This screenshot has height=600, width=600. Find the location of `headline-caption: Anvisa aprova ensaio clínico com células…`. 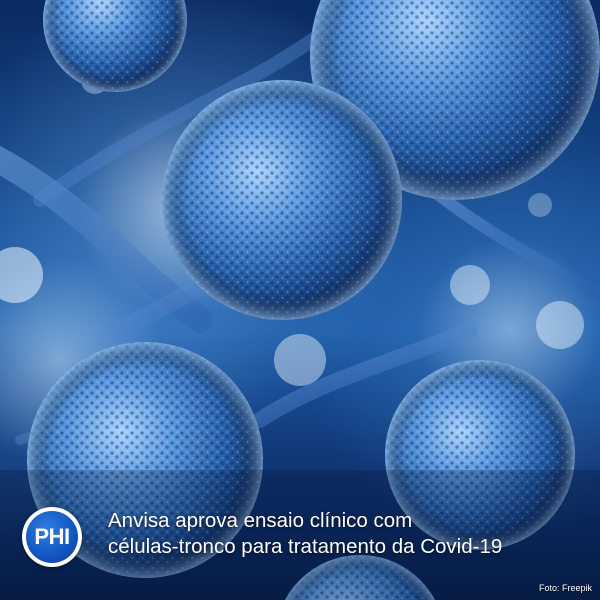

headline-caption: Anvisa aprova ensaio clínico com células… is located at coordinates (348, 534).